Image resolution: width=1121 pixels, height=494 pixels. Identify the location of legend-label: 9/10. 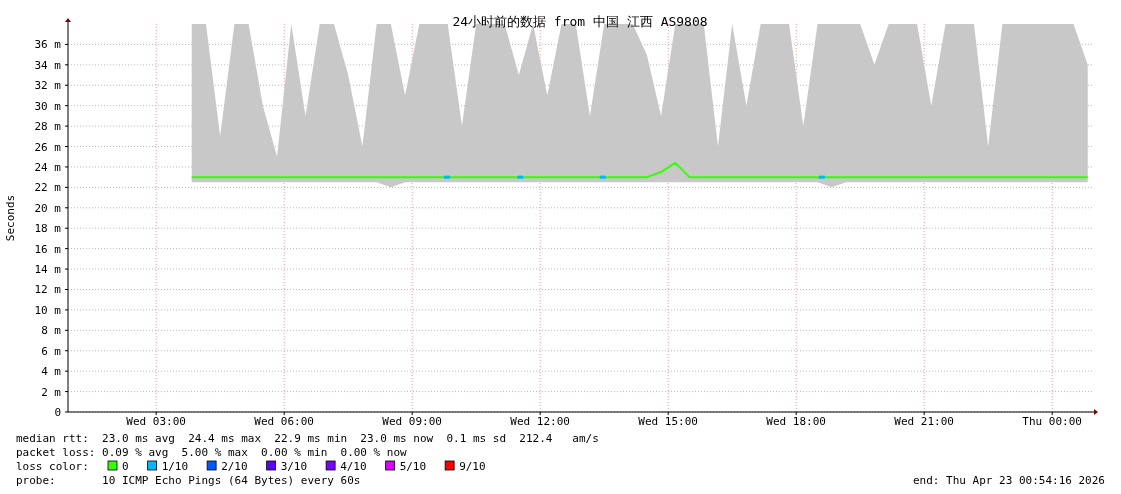
(472, 466).